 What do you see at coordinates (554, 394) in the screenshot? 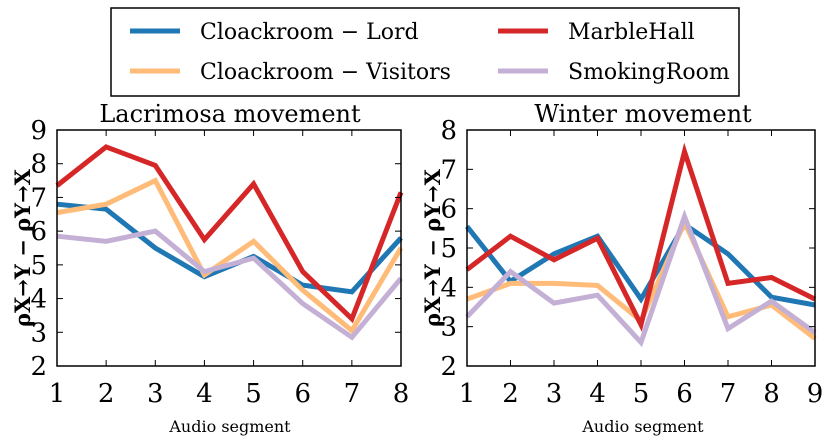
I see `x-tick-label-winter: 3` at bounding box center [554, 394].